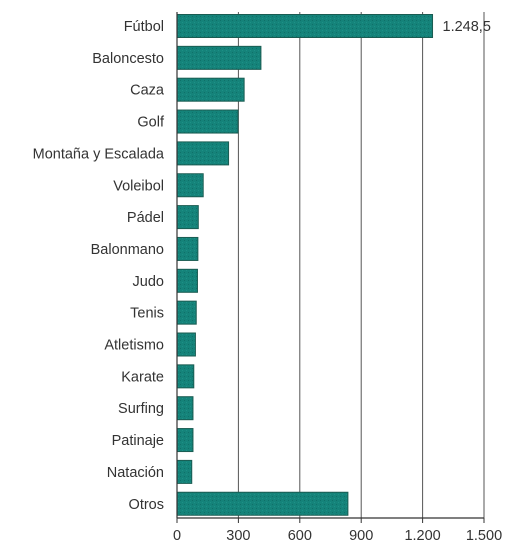  What do you see at coordinates (300, 536) in the screenshot?
I see `tick-label-2: 600` at bounding box center [300, 536].